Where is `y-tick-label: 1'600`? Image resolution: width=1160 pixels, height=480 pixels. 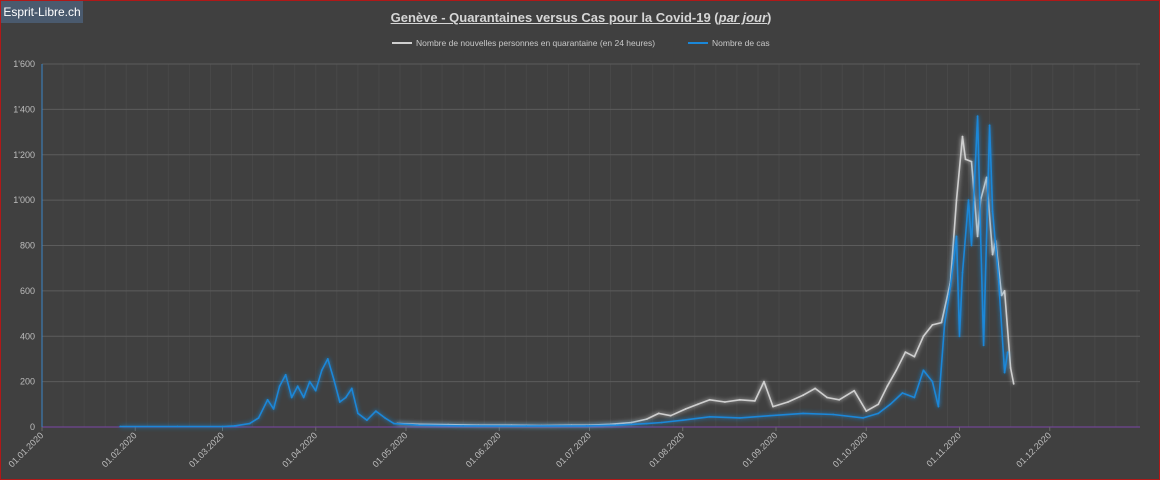 y-tick-label: 1'600 is located at coordinates (24, 64).